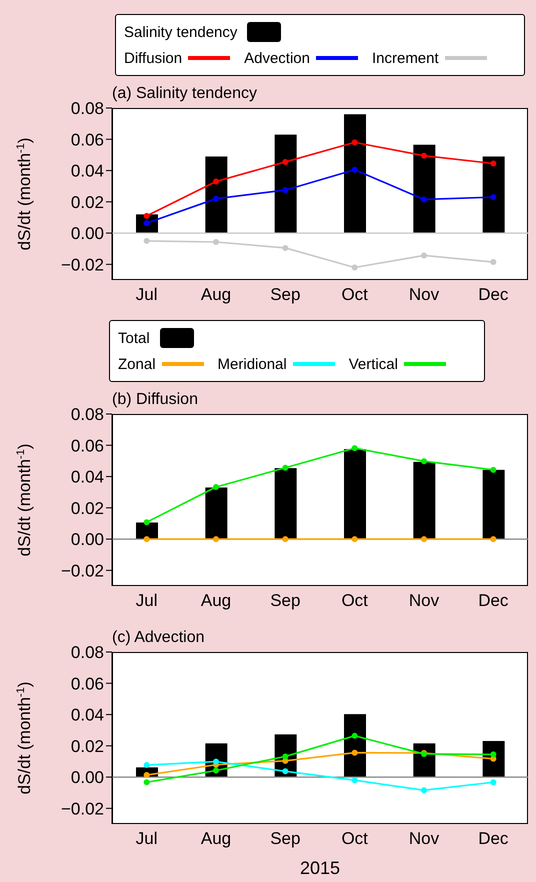  I want to click on chart-title: (c) Advection, so click(159, 638).